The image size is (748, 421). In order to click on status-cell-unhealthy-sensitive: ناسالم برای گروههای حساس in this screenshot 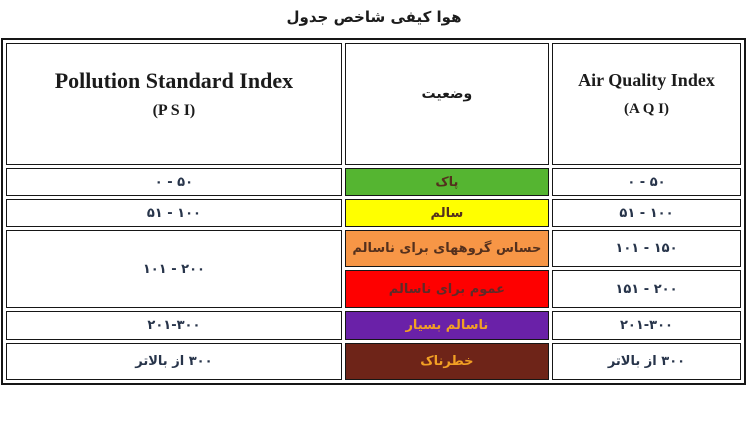, I will do `click(446, 248)`.